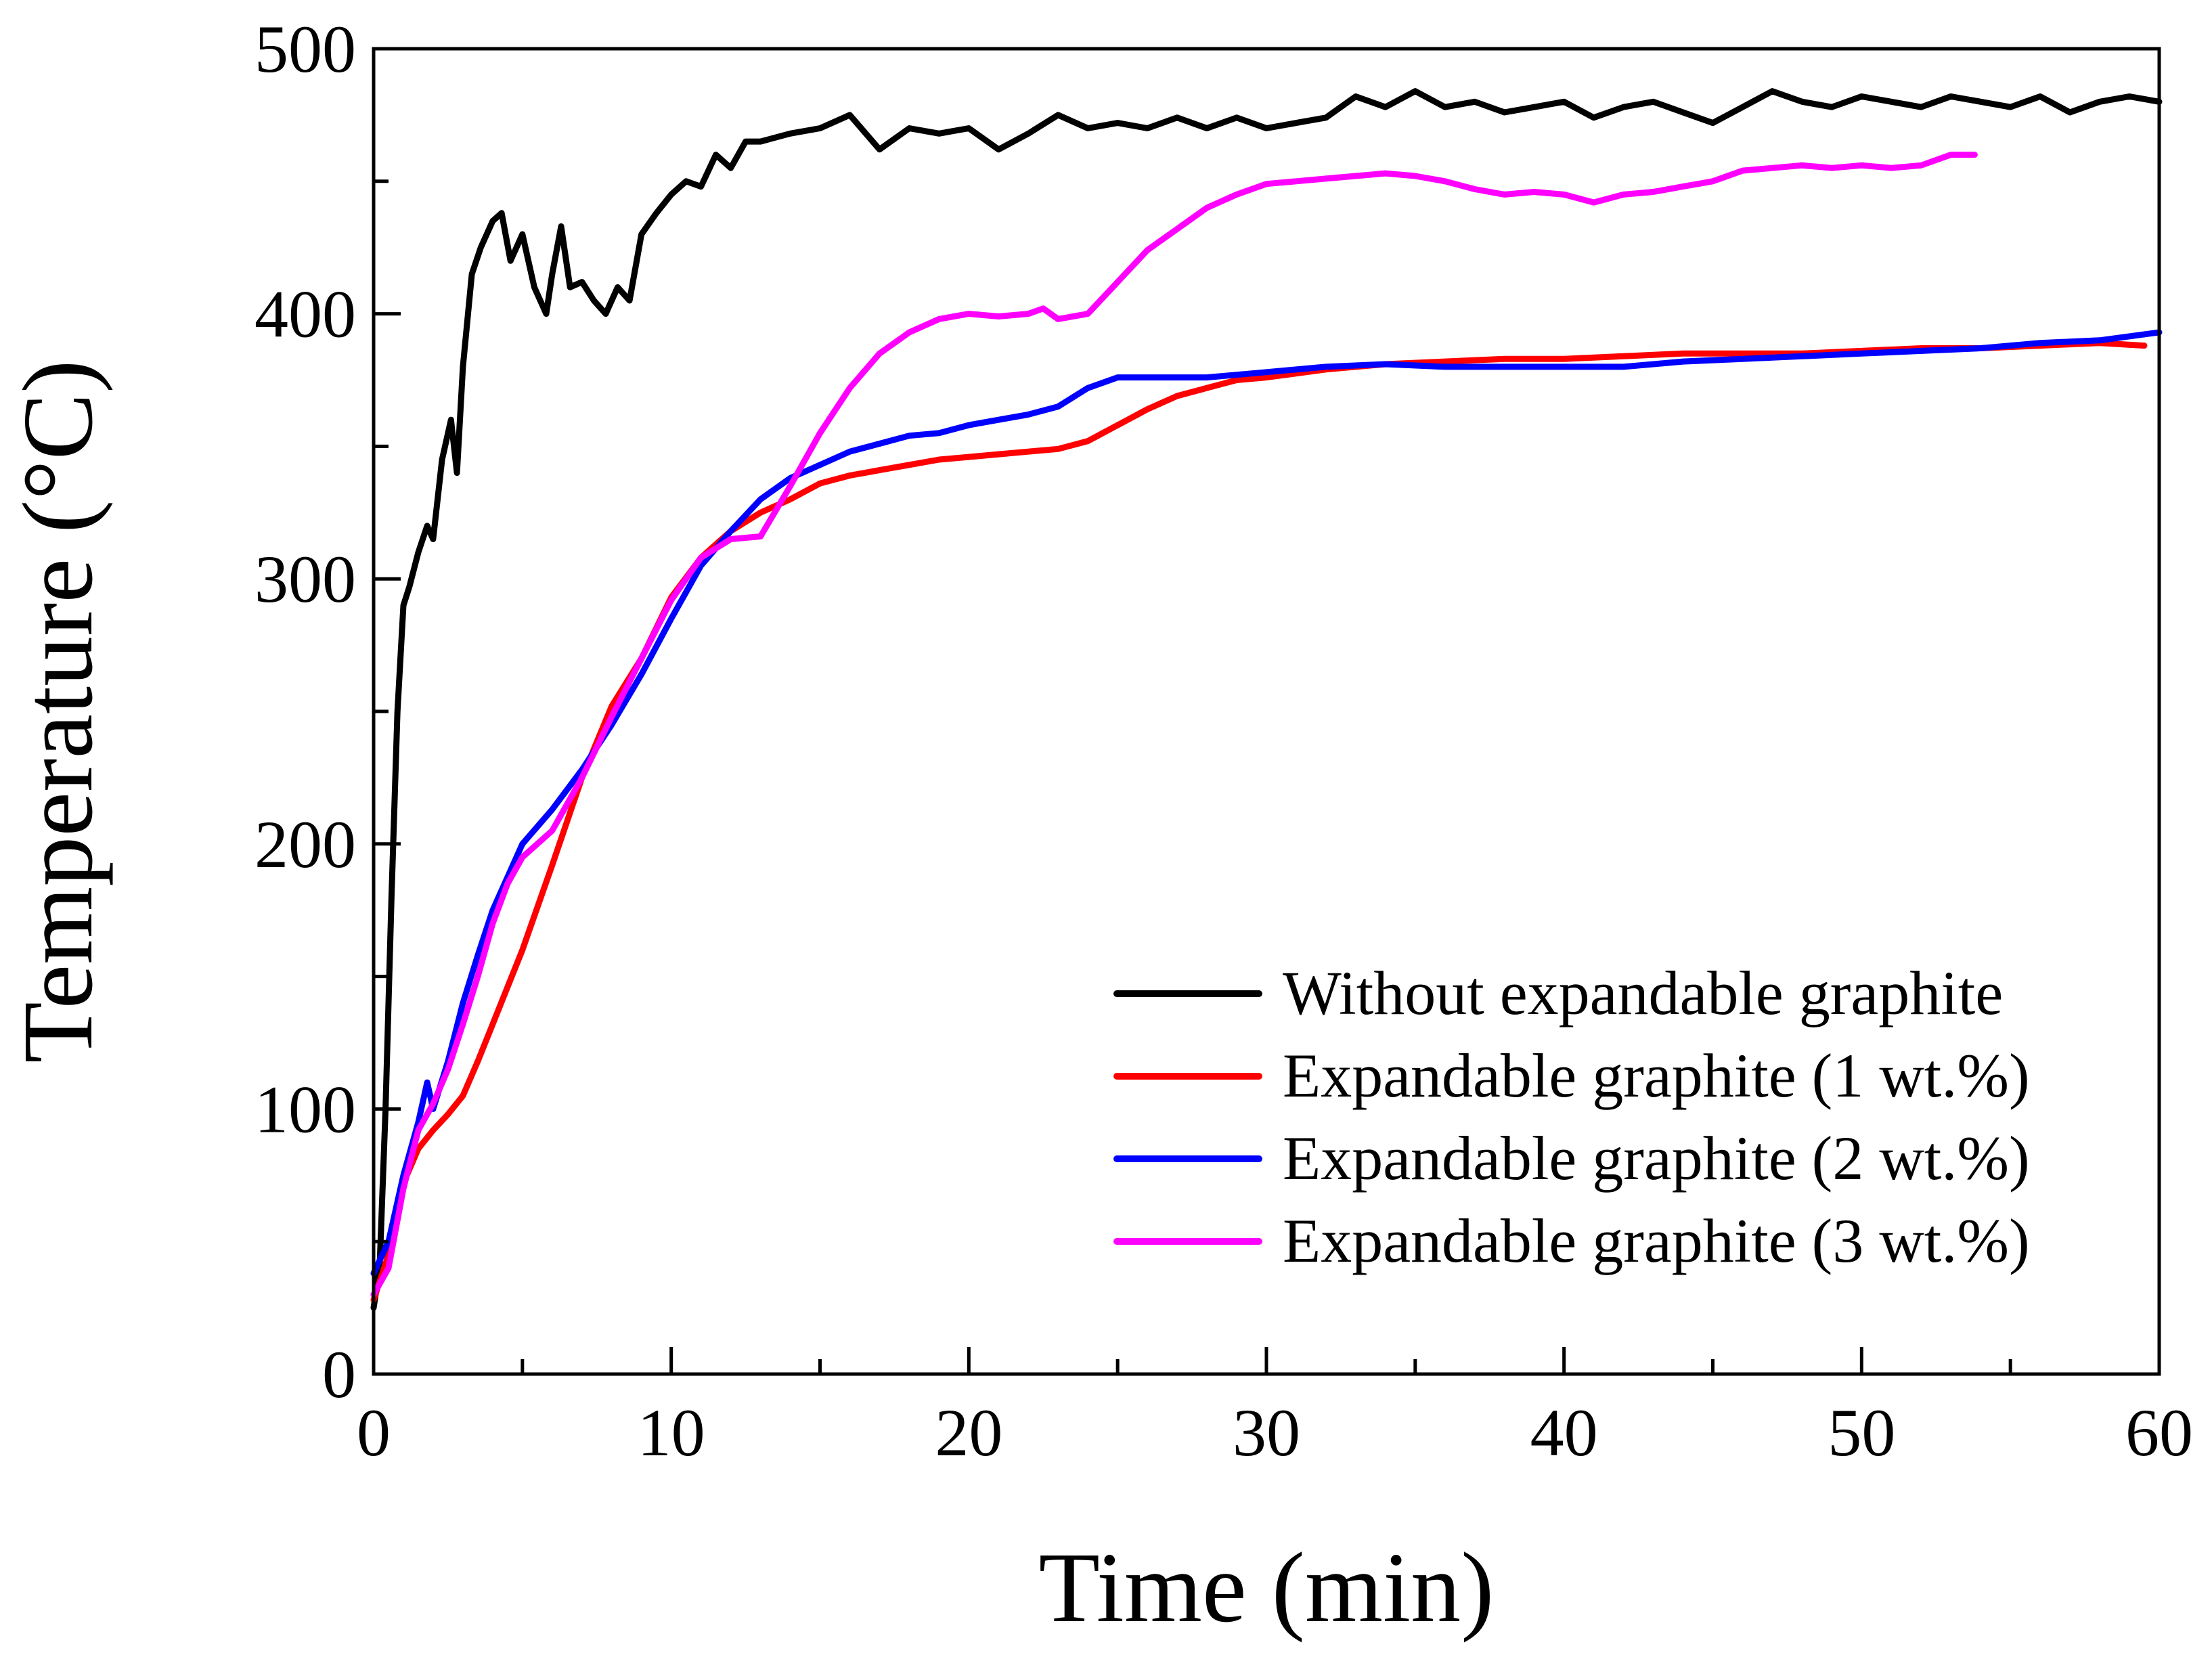 Image resolution: width=2212 pixels, height=1657 pixels. What do you see at coordinates (1861, 1432) in the screenshot?
I see `x-tick-label: 50` at bounding box center [1861, 1432].